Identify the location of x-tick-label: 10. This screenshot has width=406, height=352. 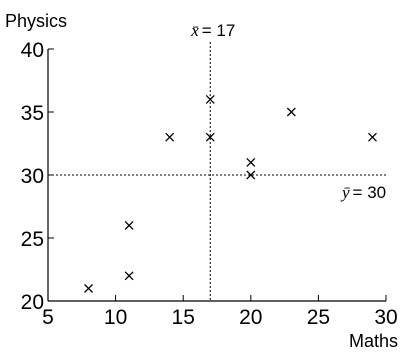
(115, 317).